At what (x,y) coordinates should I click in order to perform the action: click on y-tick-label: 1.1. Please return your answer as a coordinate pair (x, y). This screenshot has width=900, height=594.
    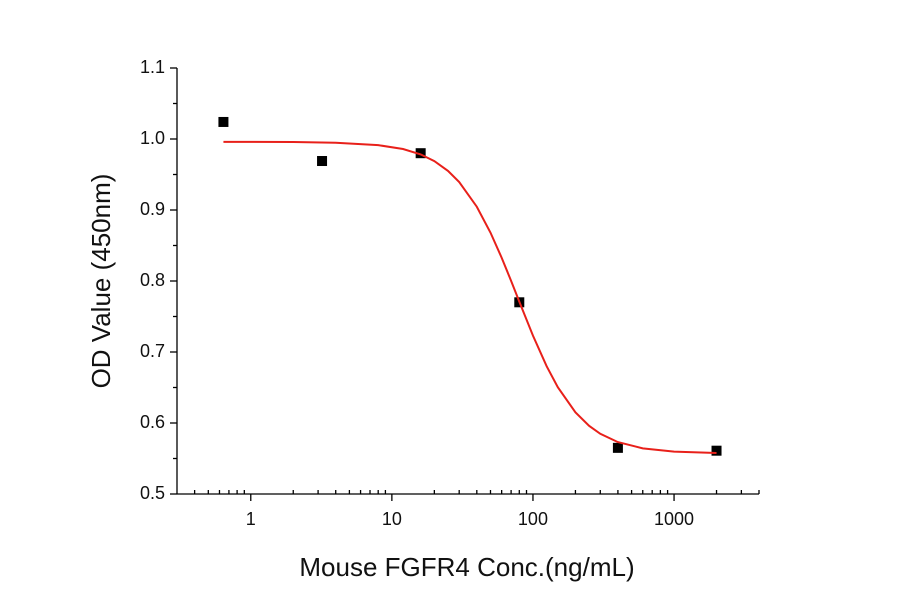
    Looking at the image, I should click on (152, 67).